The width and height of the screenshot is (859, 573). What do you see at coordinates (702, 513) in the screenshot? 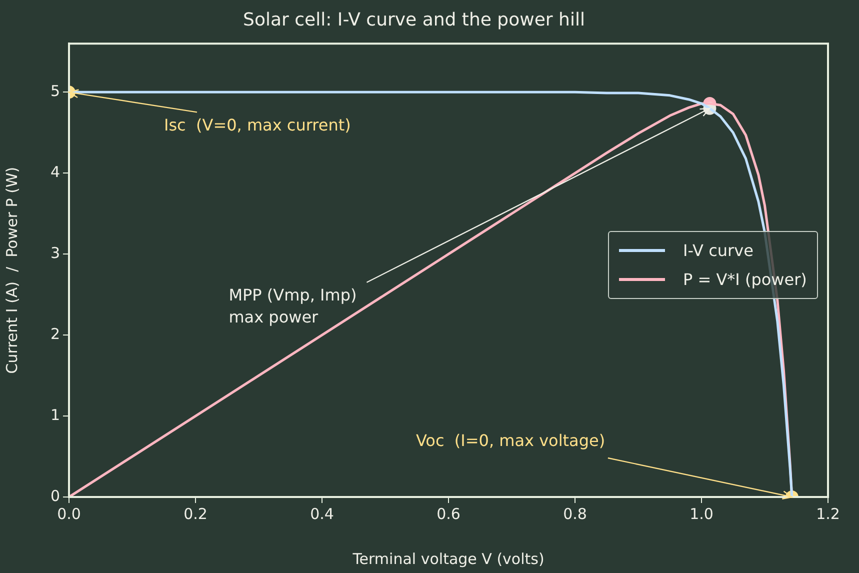
I see `x-tick-label: 1.0` at bounding box center [702, 513].